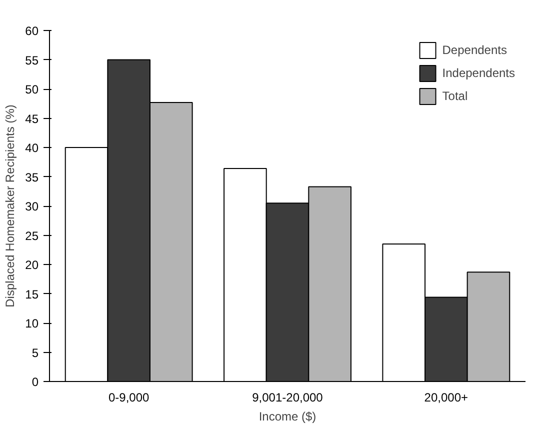 Image resolution: width=555 pixels, height=436 pixels. What do you see at coordinates (32, 265) in the screenshot?
I see `y-tick-label: 20` at bounding box center [32, 265].